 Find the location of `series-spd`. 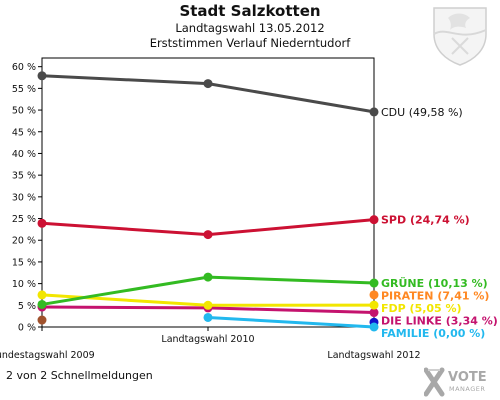

series-spd is located at coordinates (208, 227).